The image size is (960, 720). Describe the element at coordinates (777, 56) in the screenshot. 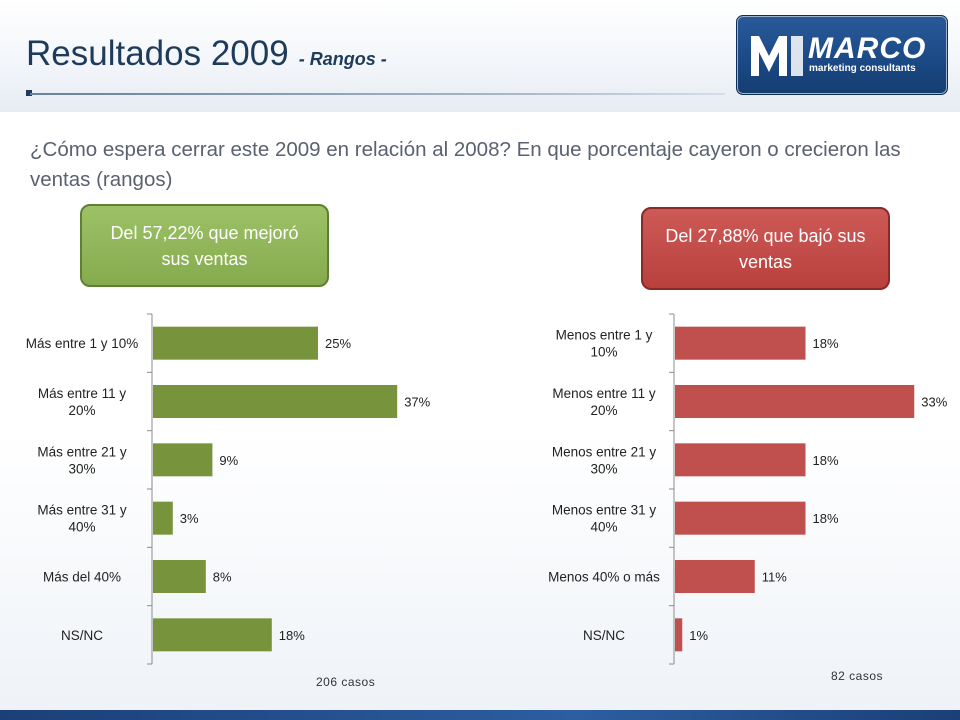

I see `logo-mark-icon` at that location.